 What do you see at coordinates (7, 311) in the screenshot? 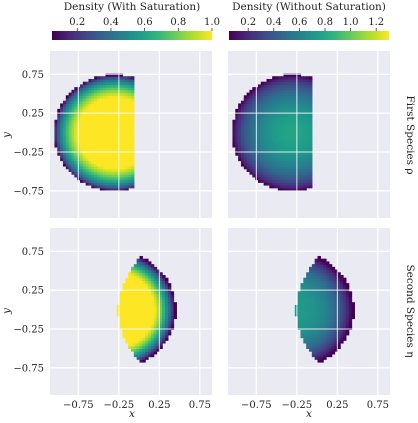
I see `ylabel-bottom: y` at bounding box center [7, 311].